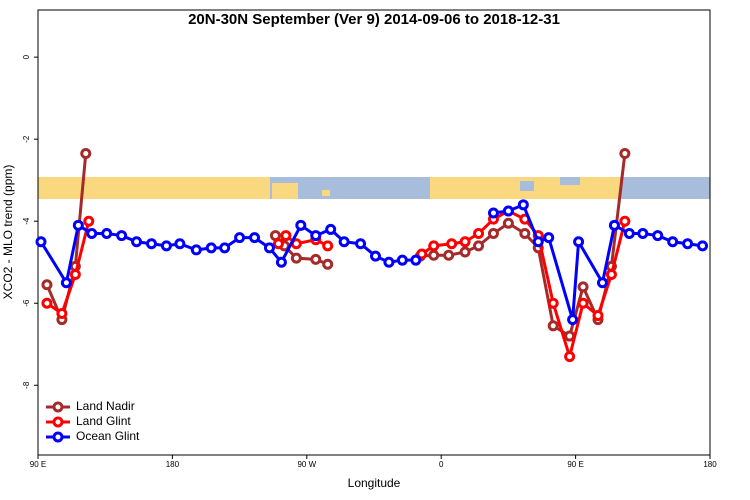 The height and width of the screenshot is (500, 750). I want to click on y-tick-label: -8, so click(26, 385).